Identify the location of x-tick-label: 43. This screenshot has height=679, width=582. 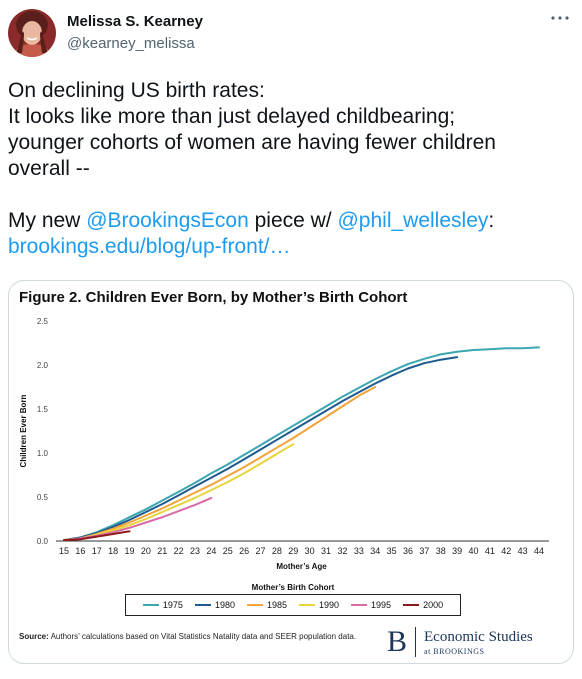
(523, 551).